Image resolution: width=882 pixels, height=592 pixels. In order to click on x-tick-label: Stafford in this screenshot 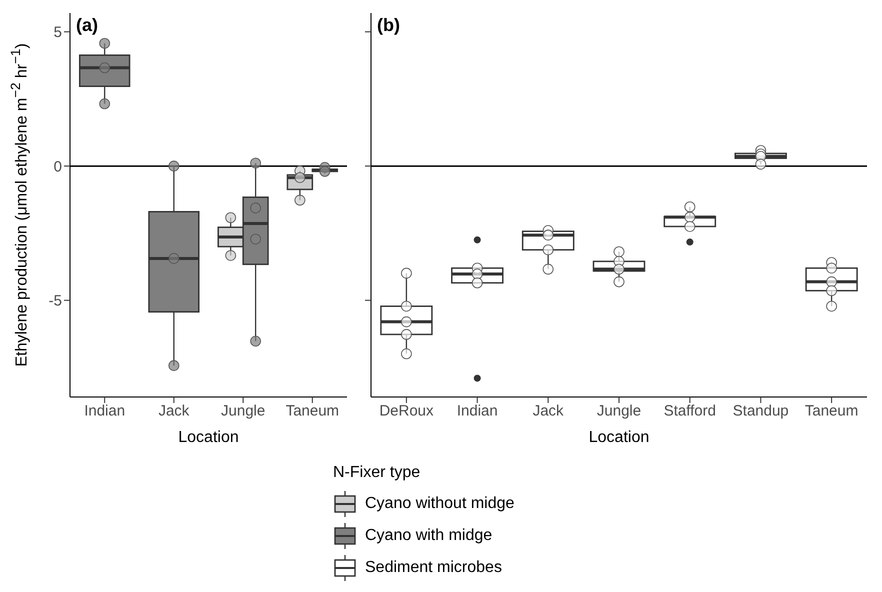, I will do `click(690, 411)`.